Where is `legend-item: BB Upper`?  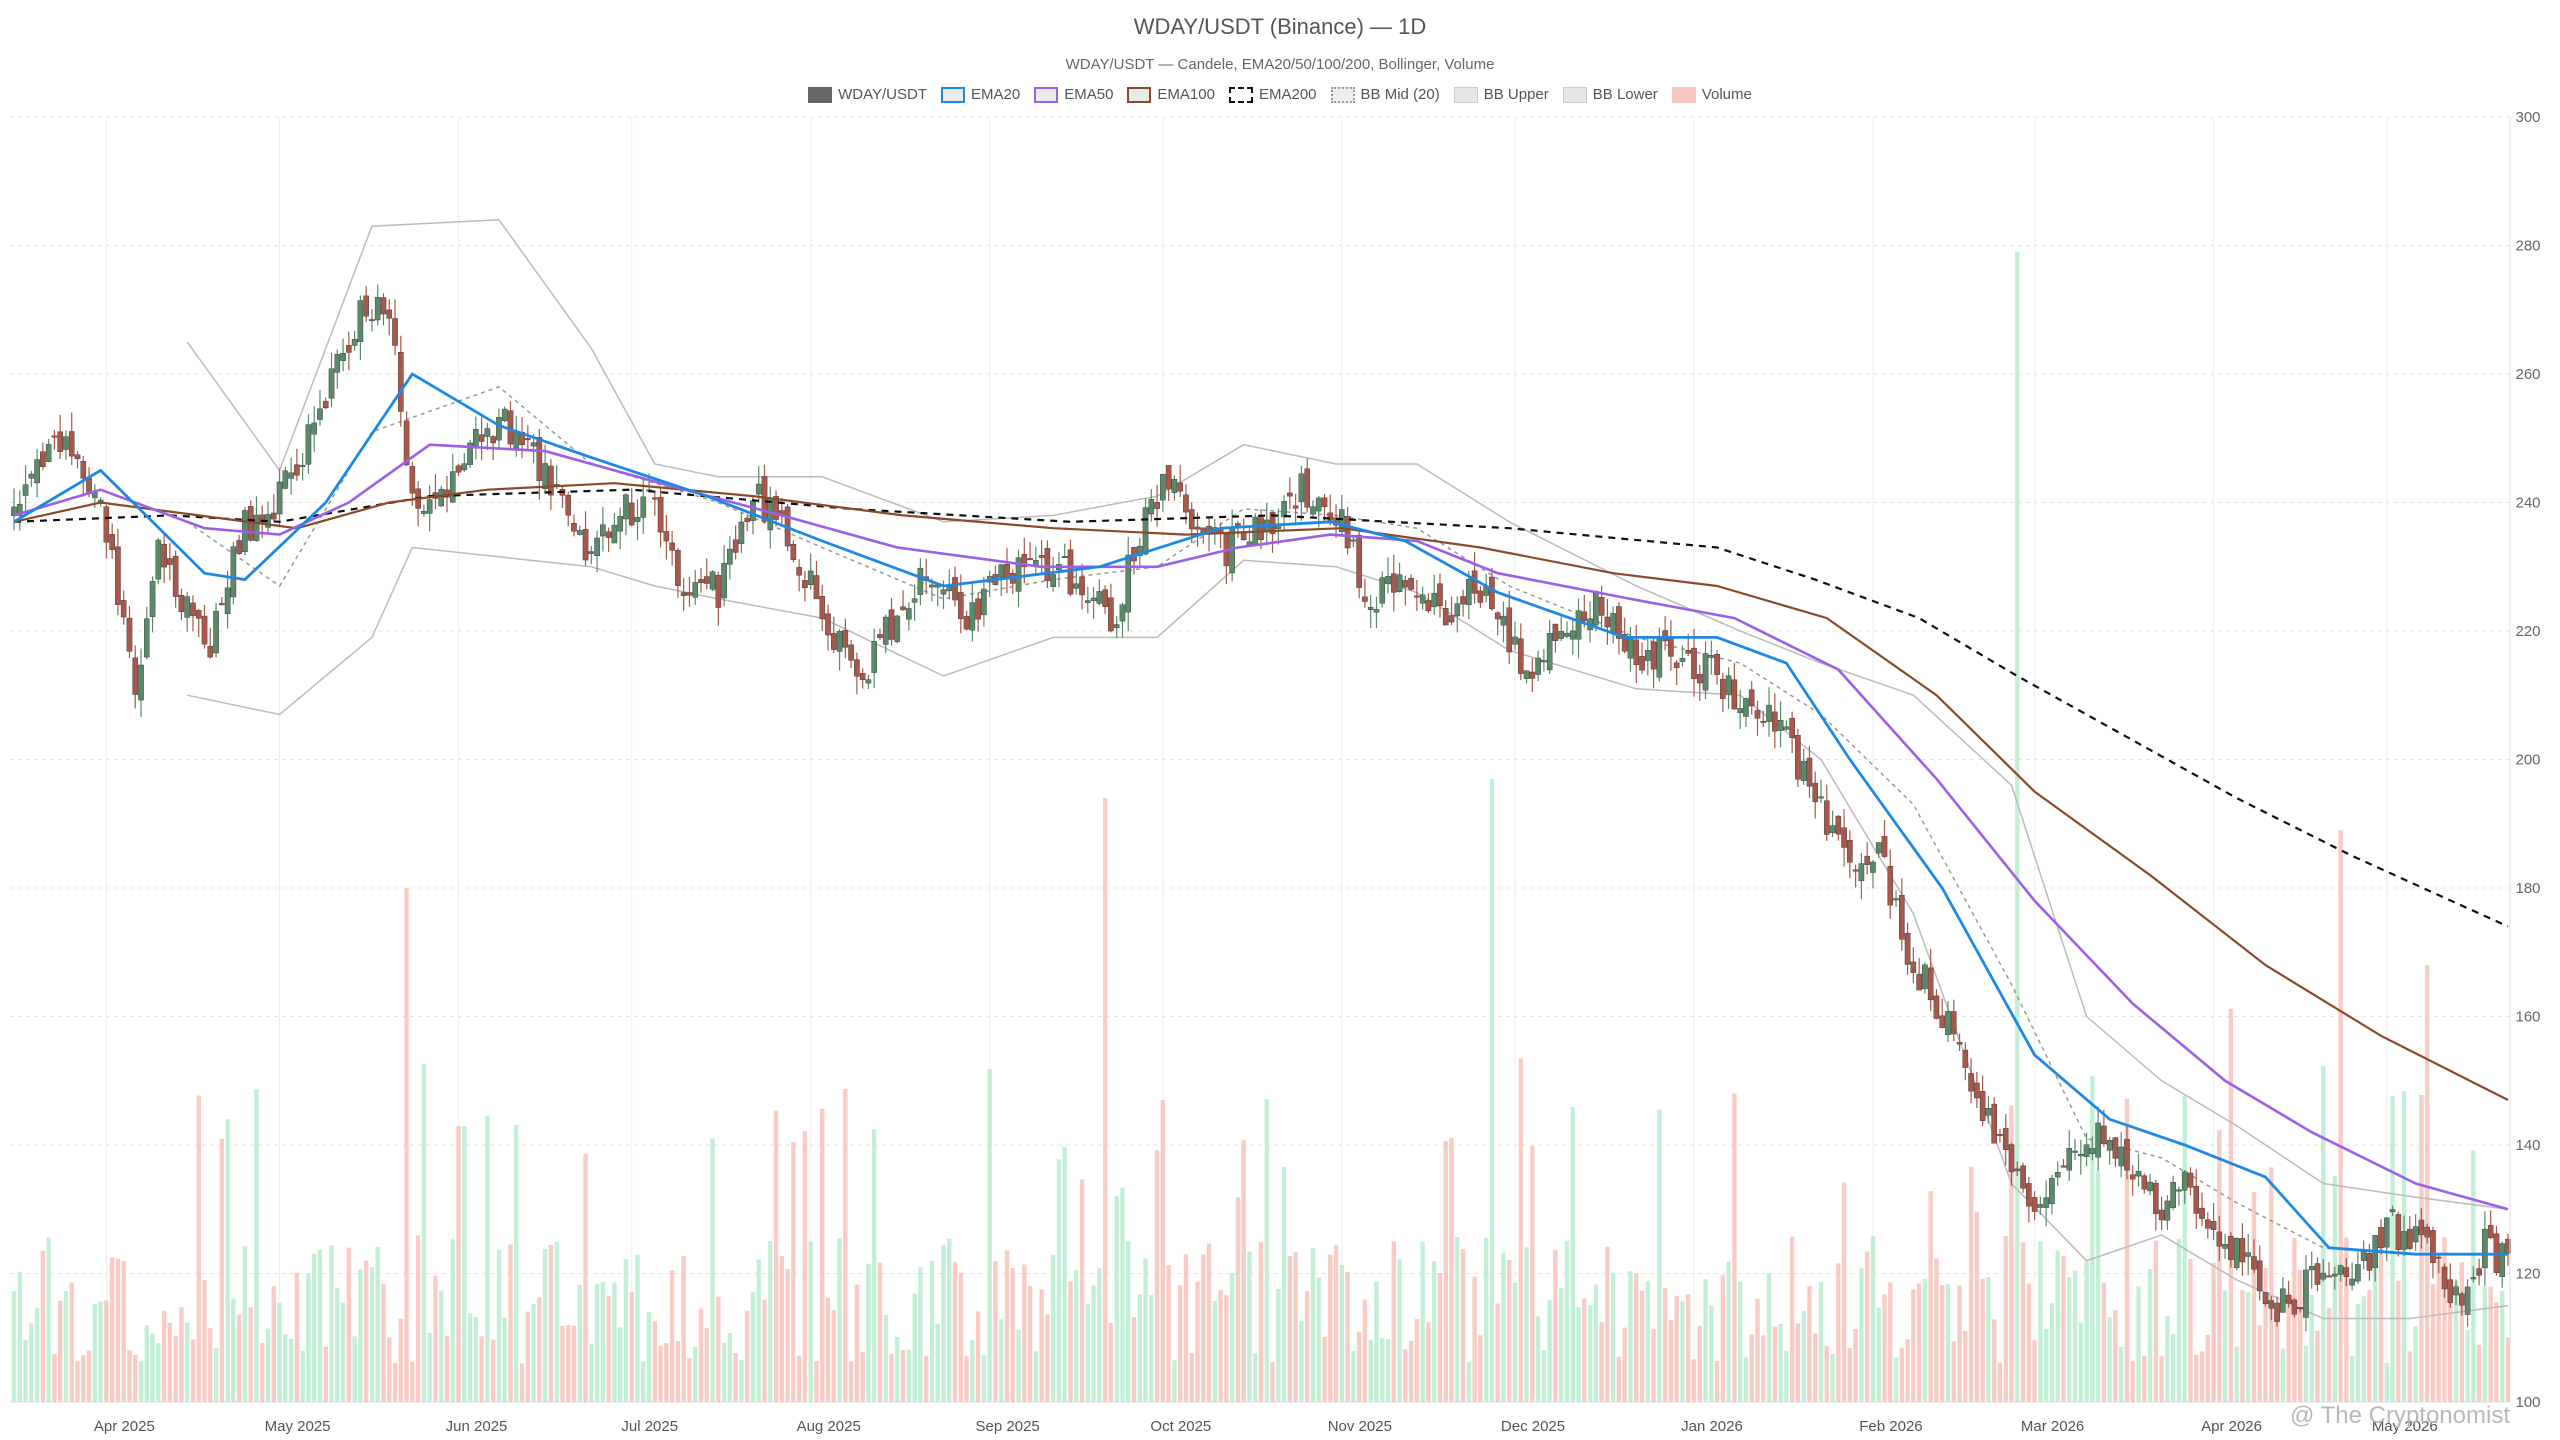 legend-item: BB Upper is located at coordinates (1501, 94).